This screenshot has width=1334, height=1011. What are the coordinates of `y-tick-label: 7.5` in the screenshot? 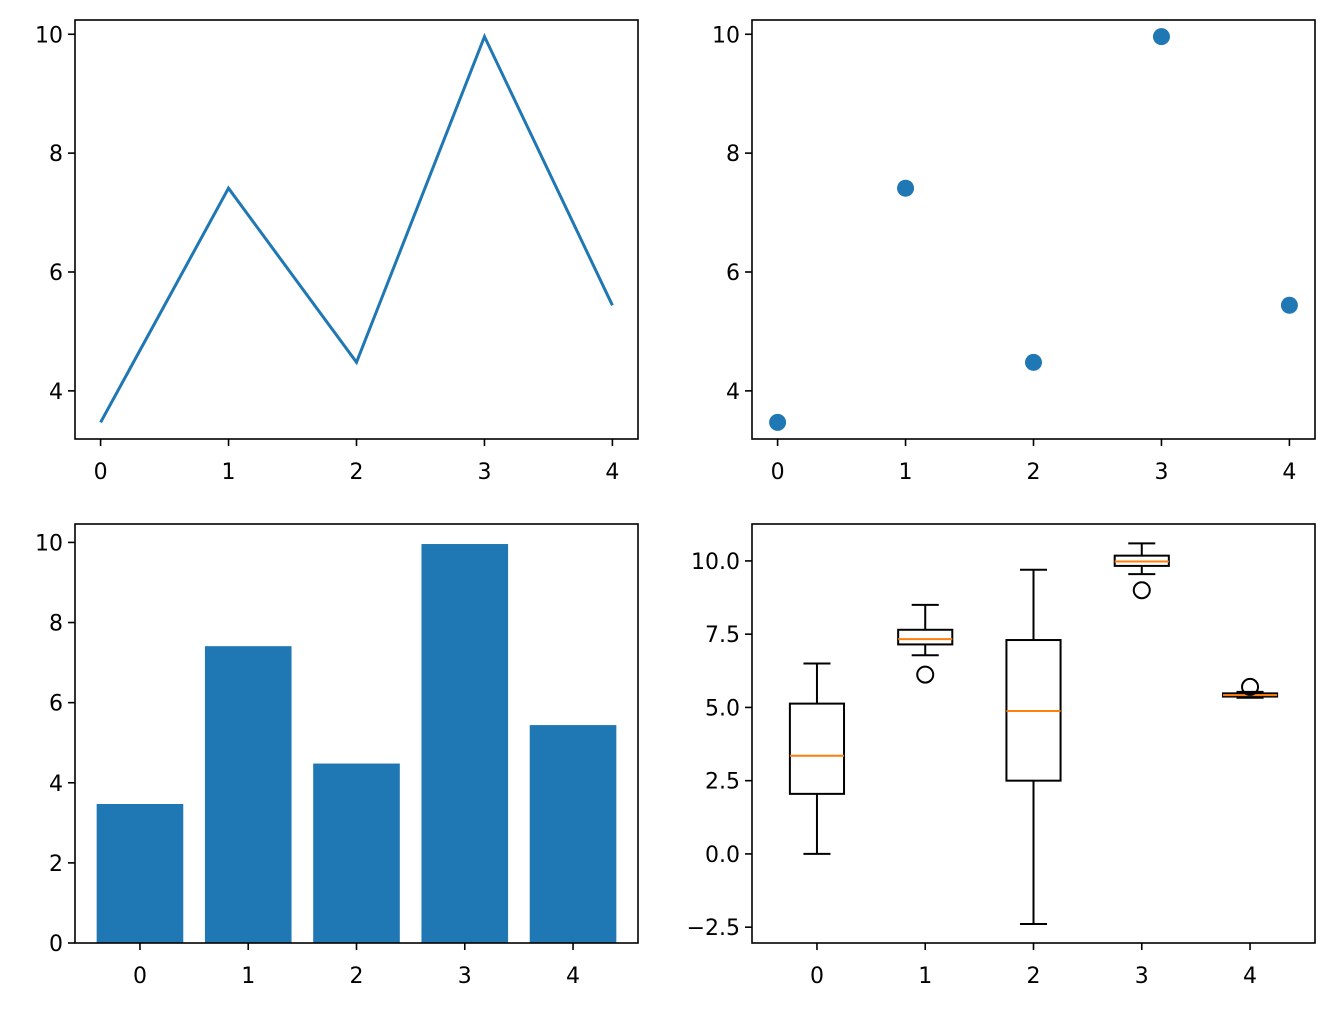 It's located at (722, 635).